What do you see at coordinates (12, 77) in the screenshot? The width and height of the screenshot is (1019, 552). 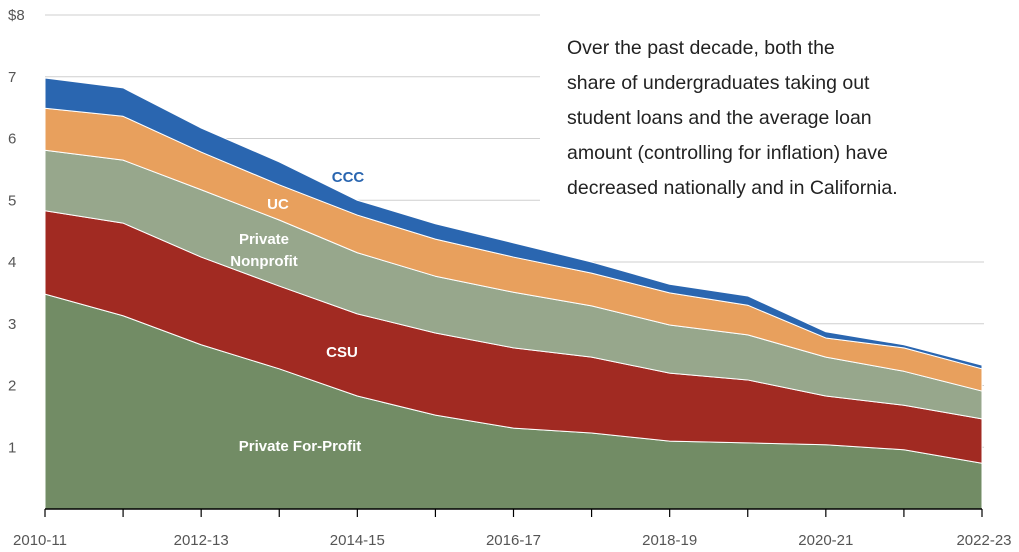 I see `y-tick-label: 7` at bounding box center [12, 77].